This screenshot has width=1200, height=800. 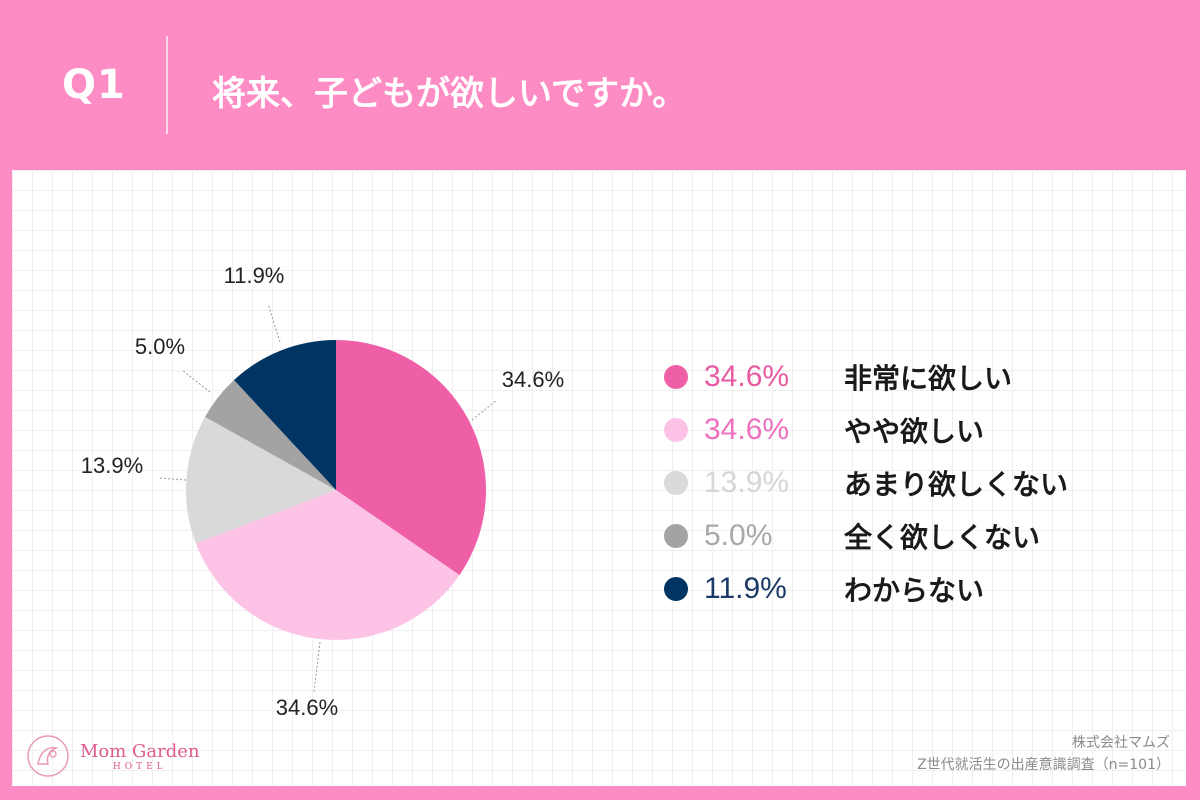 I want to click on brand-logo: Mom Garden HOTEL, so click(x=113, y=756).